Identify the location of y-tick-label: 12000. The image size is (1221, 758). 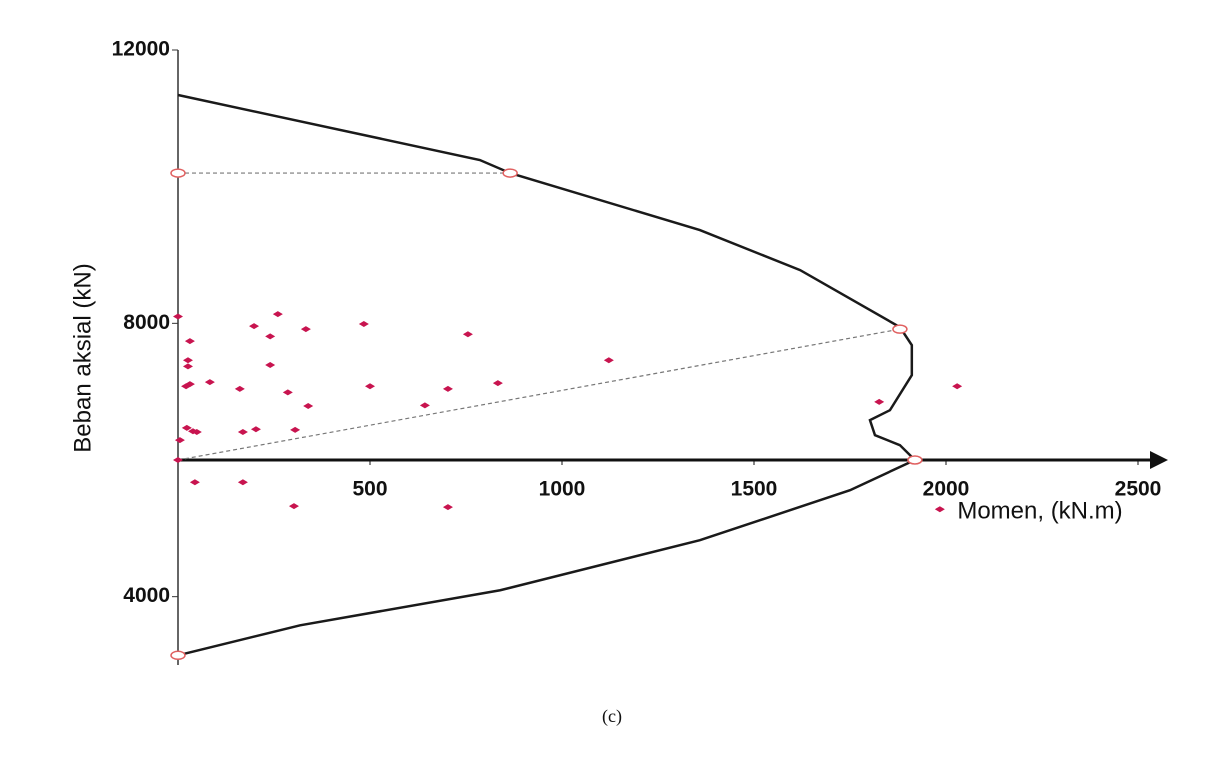
(141, 49).